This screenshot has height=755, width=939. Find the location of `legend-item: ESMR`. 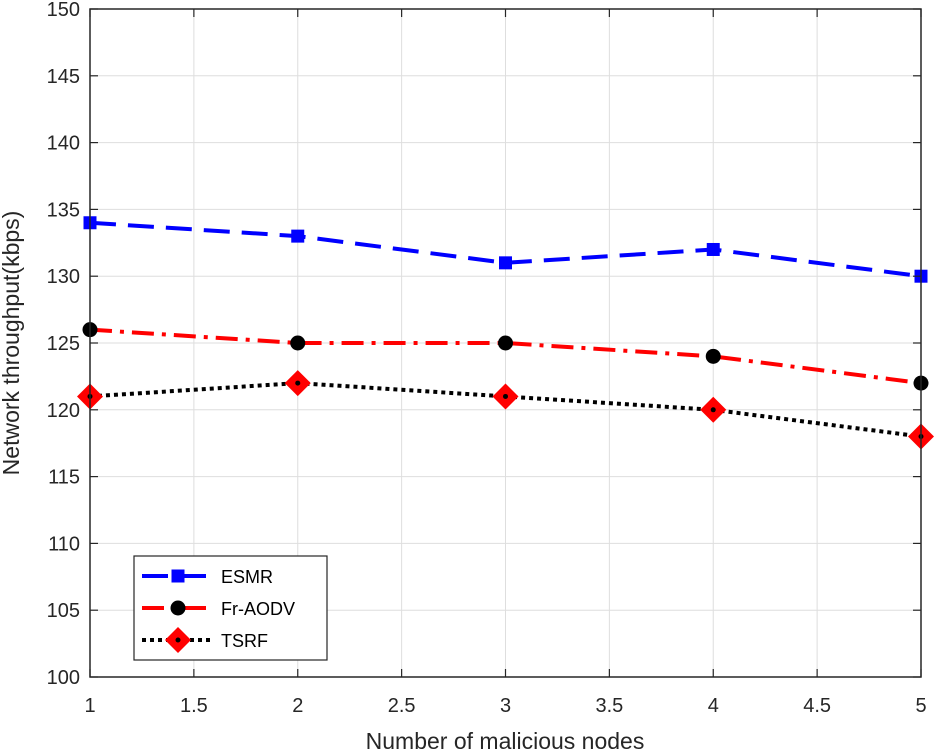

legend-item: ESMR is located at coordinates (207, 577).